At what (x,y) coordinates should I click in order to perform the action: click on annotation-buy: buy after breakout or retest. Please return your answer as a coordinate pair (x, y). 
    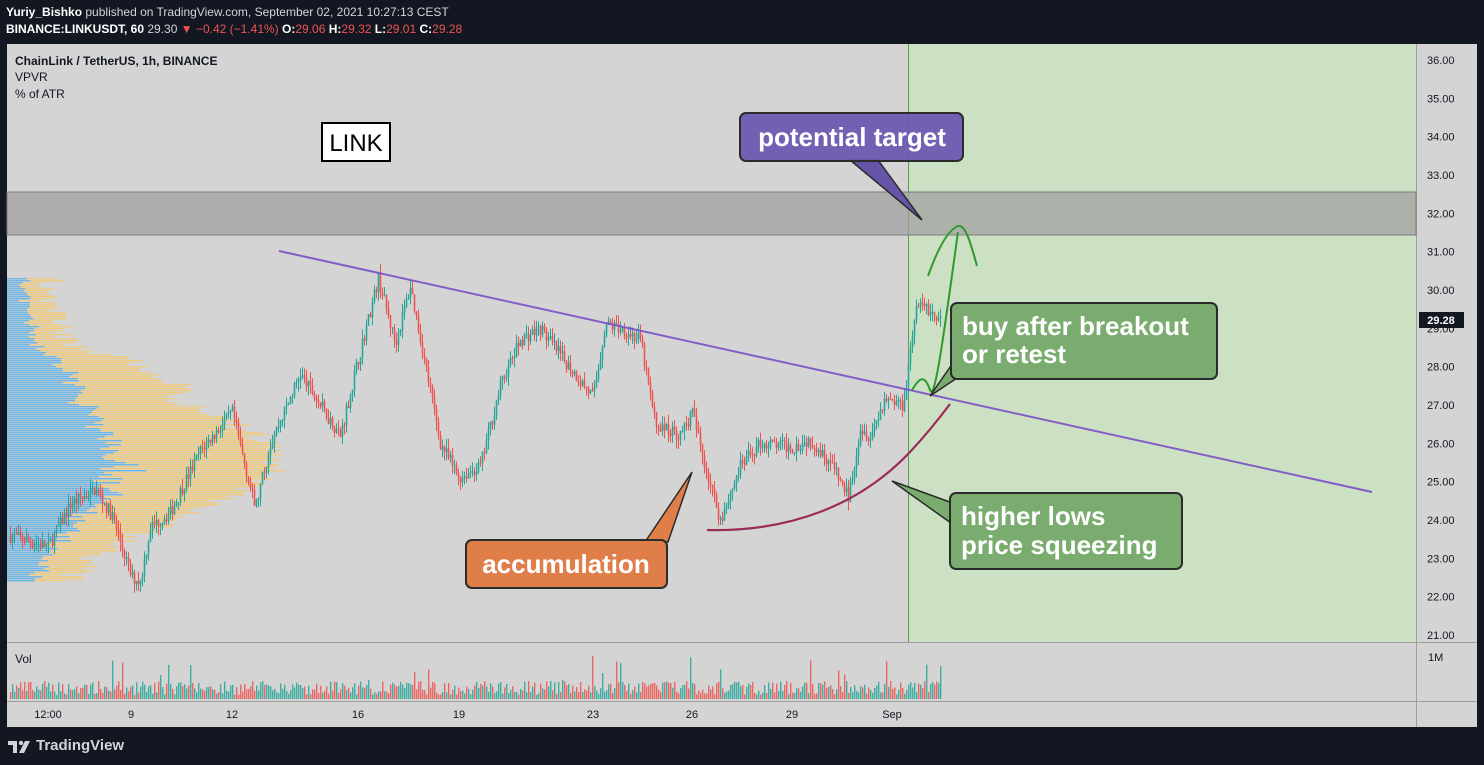
    Looking at the image, I should click on (1073, 349).